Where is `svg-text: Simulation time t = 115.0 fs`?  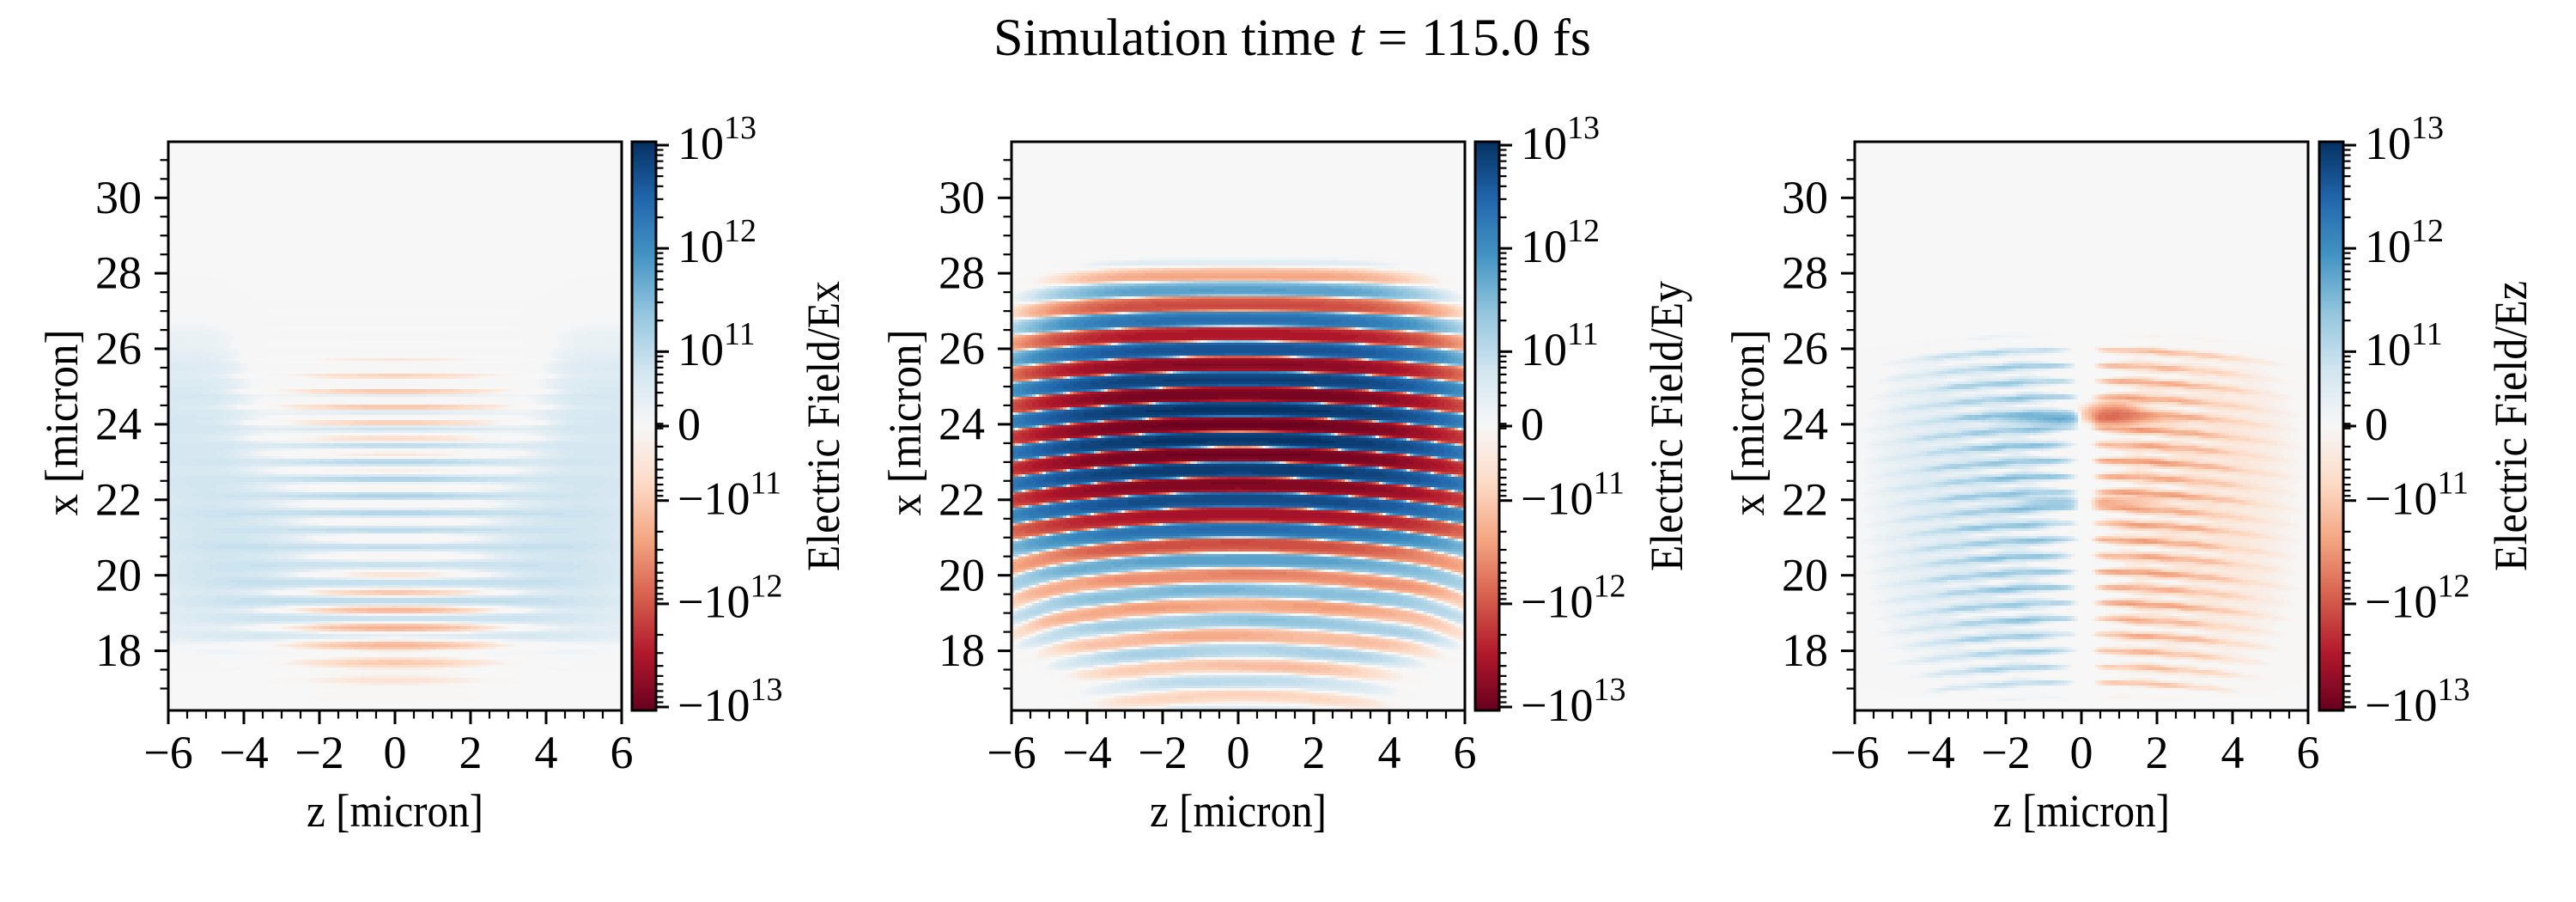 svg-text: Simulation time t = 115.0 fs is located at coordinates (1292, 38).